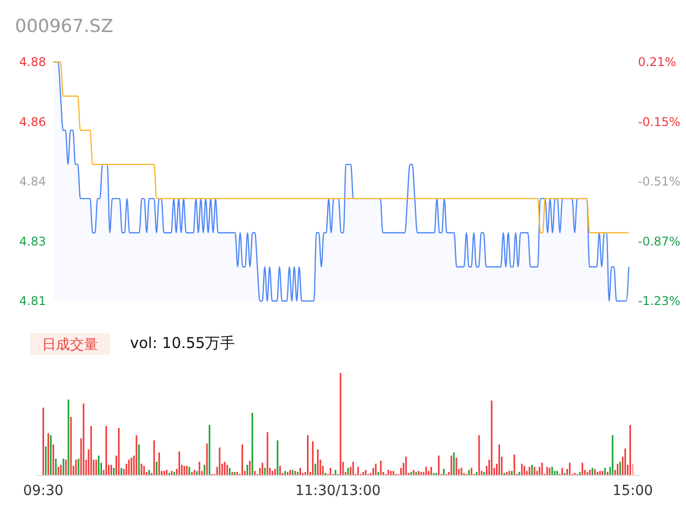  I want to click on x-tick-label: 09:30, so click(43, 491).